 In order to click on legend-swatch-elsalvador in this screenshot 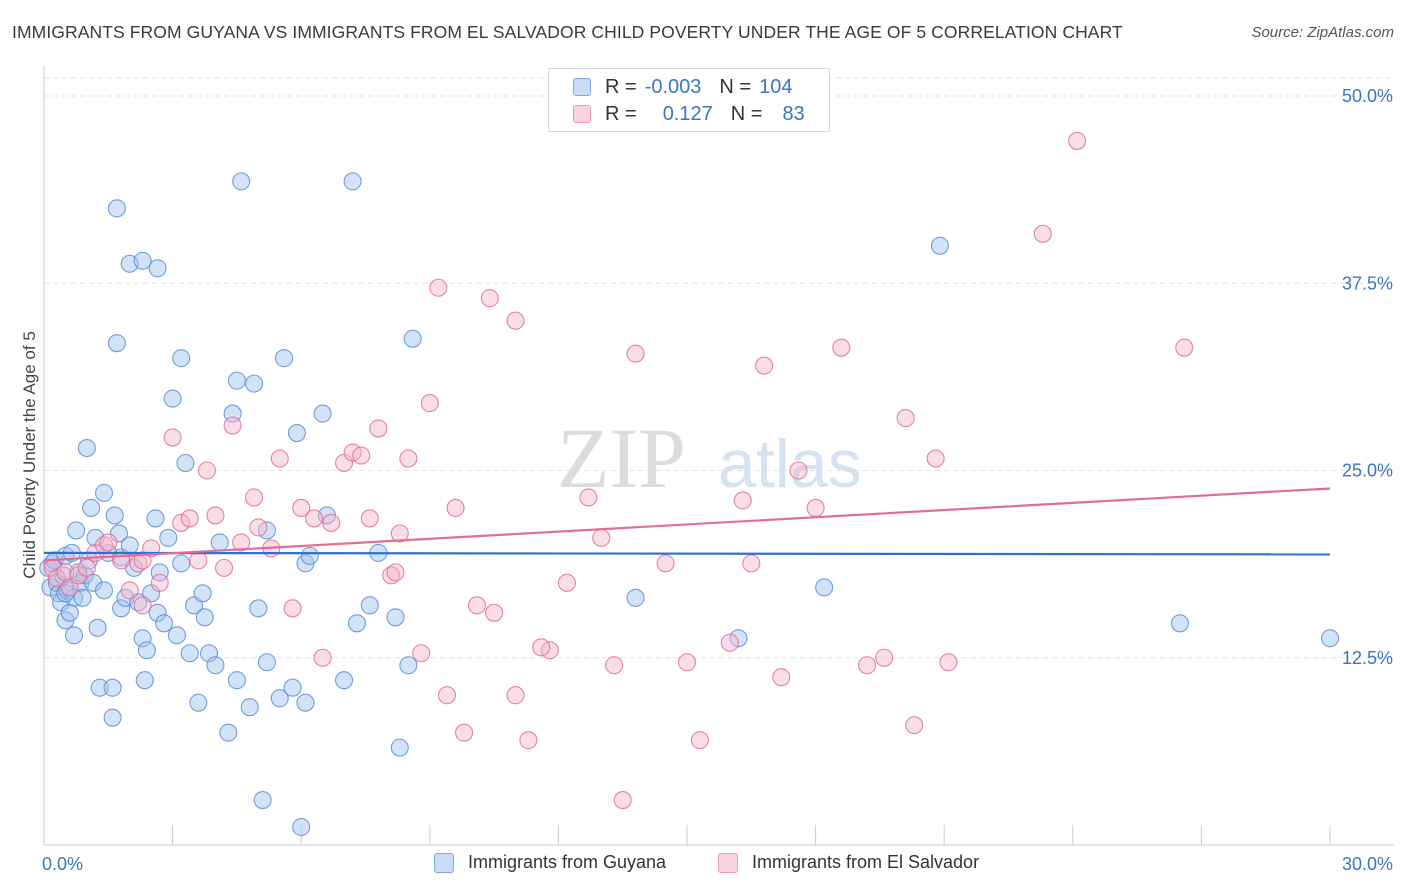, I will do `click(728, 862)`.